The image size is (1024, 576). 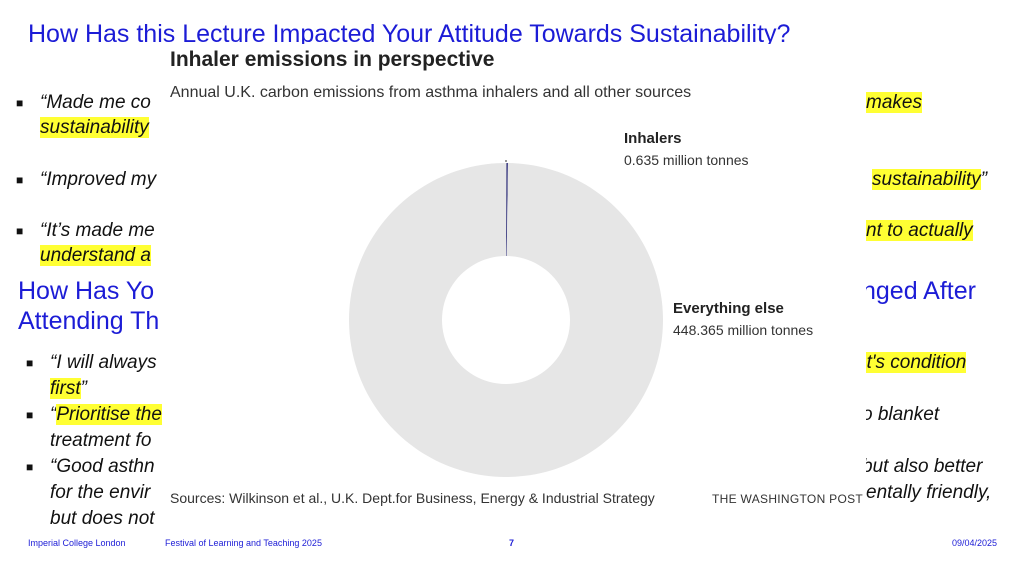 I want to click on bullet-2-right: sustainability”, so click(x=929, y=180).